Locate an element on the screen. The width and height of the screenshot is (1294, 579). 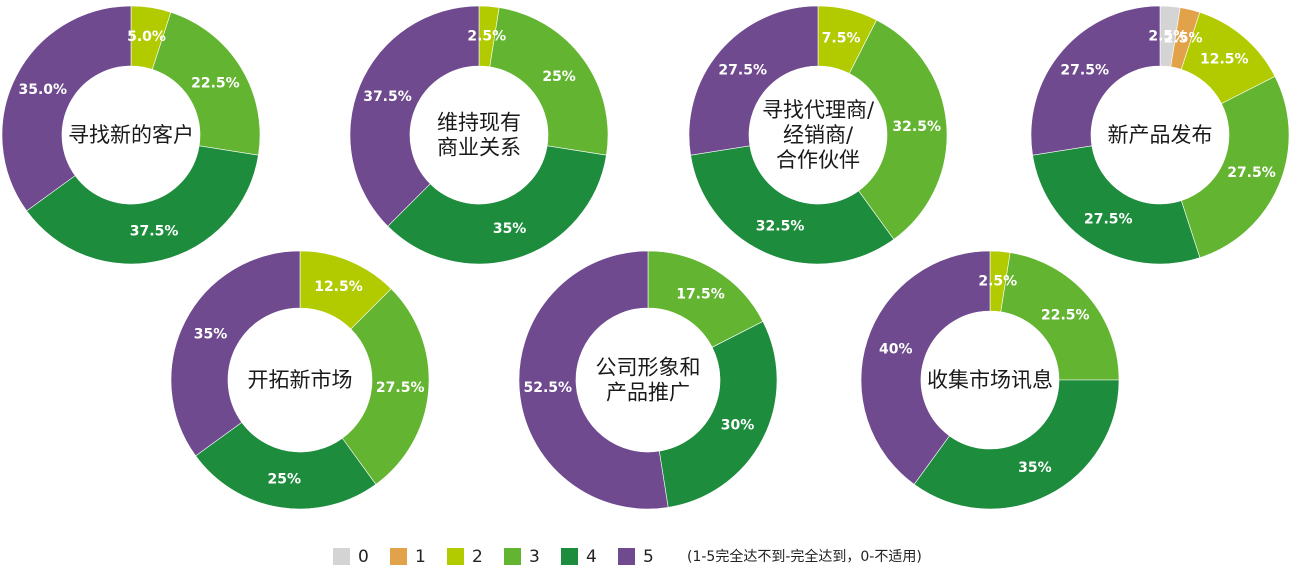
donut-center-title: 开拓新市场 is located at coordinates (300, 380).